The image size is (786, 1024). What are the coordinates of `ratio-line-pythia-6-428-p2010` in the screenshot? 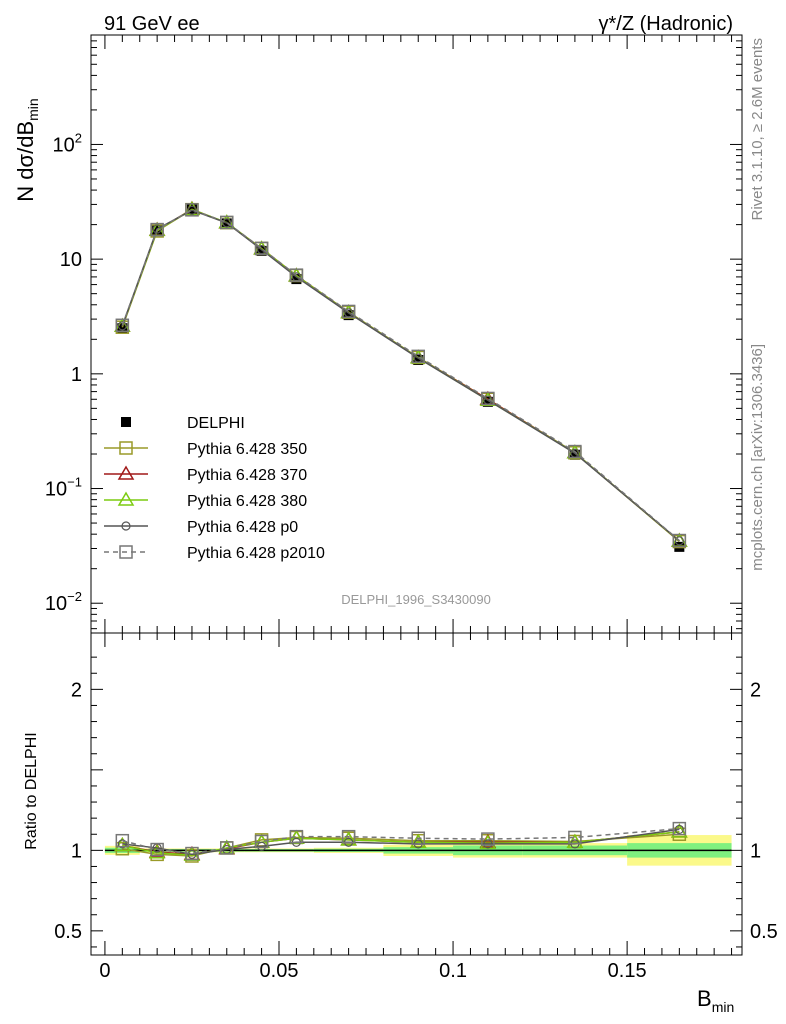 It's located at (401, 841).